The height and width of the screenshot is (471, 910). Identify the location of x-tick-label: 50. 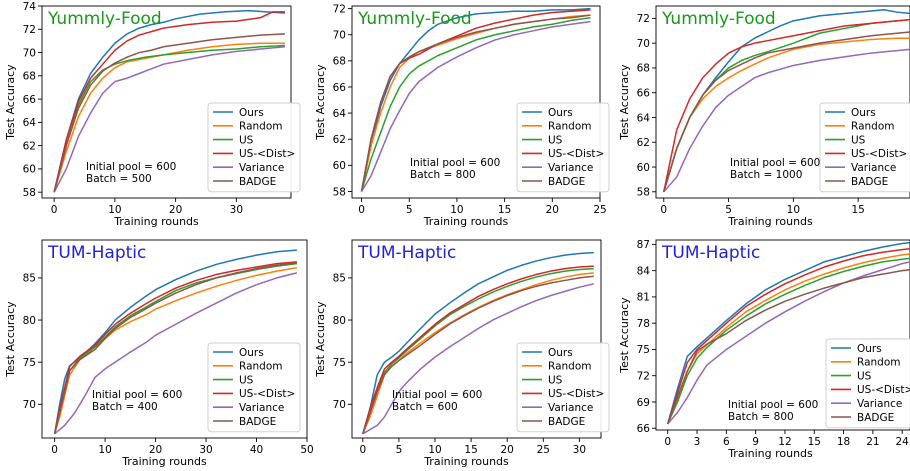
(306, 450).